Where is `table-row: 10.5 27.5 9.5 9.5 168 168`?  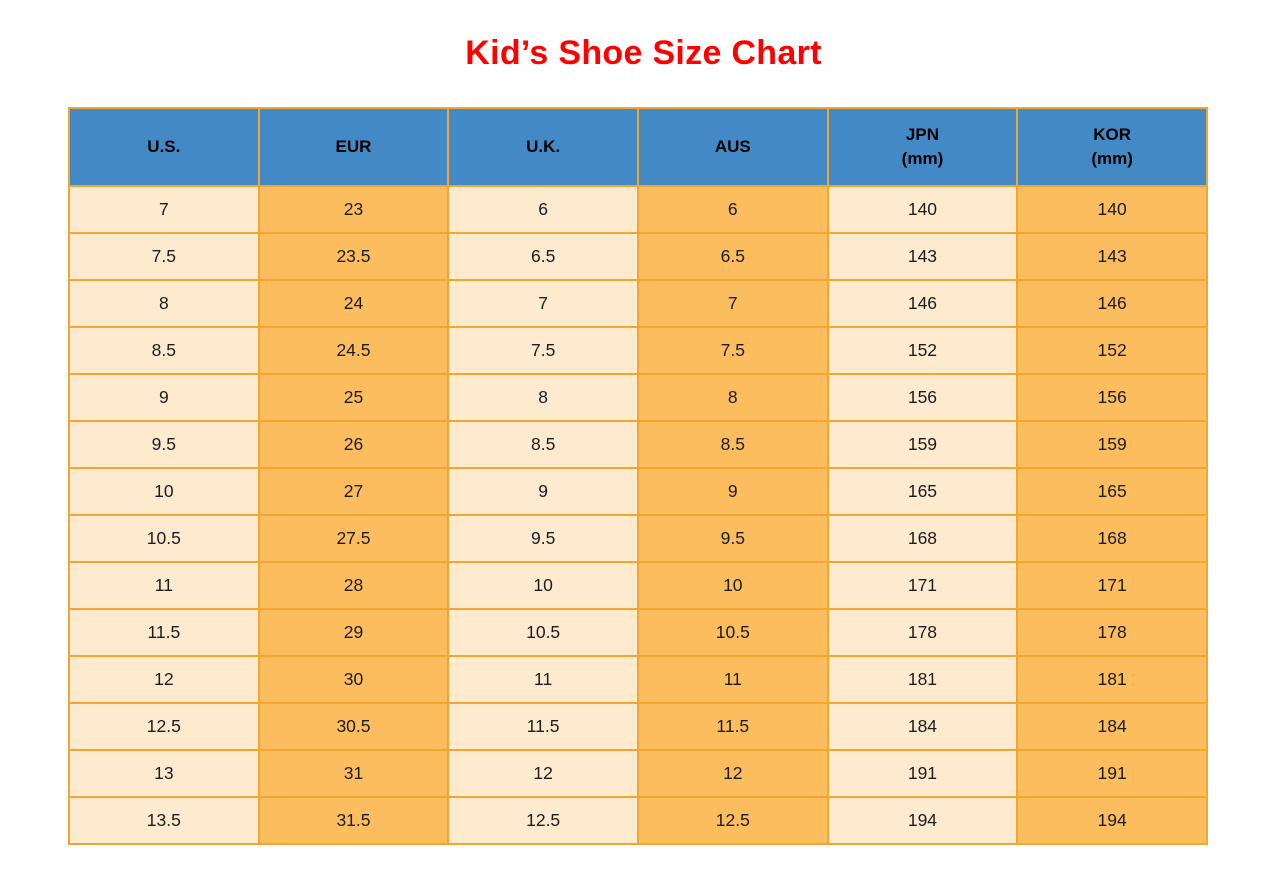
table-row: 10.5 27.5 9.5 9.5 168 168 is located at coordinates (638, 538).